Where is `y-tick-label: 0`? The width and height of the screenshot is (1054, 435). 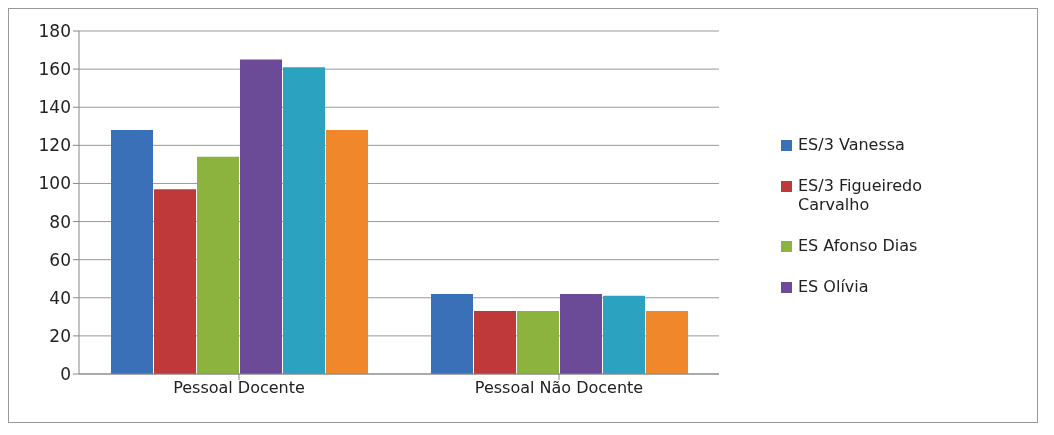
y-tick-label: 0 is located at coordinates (65, 374).